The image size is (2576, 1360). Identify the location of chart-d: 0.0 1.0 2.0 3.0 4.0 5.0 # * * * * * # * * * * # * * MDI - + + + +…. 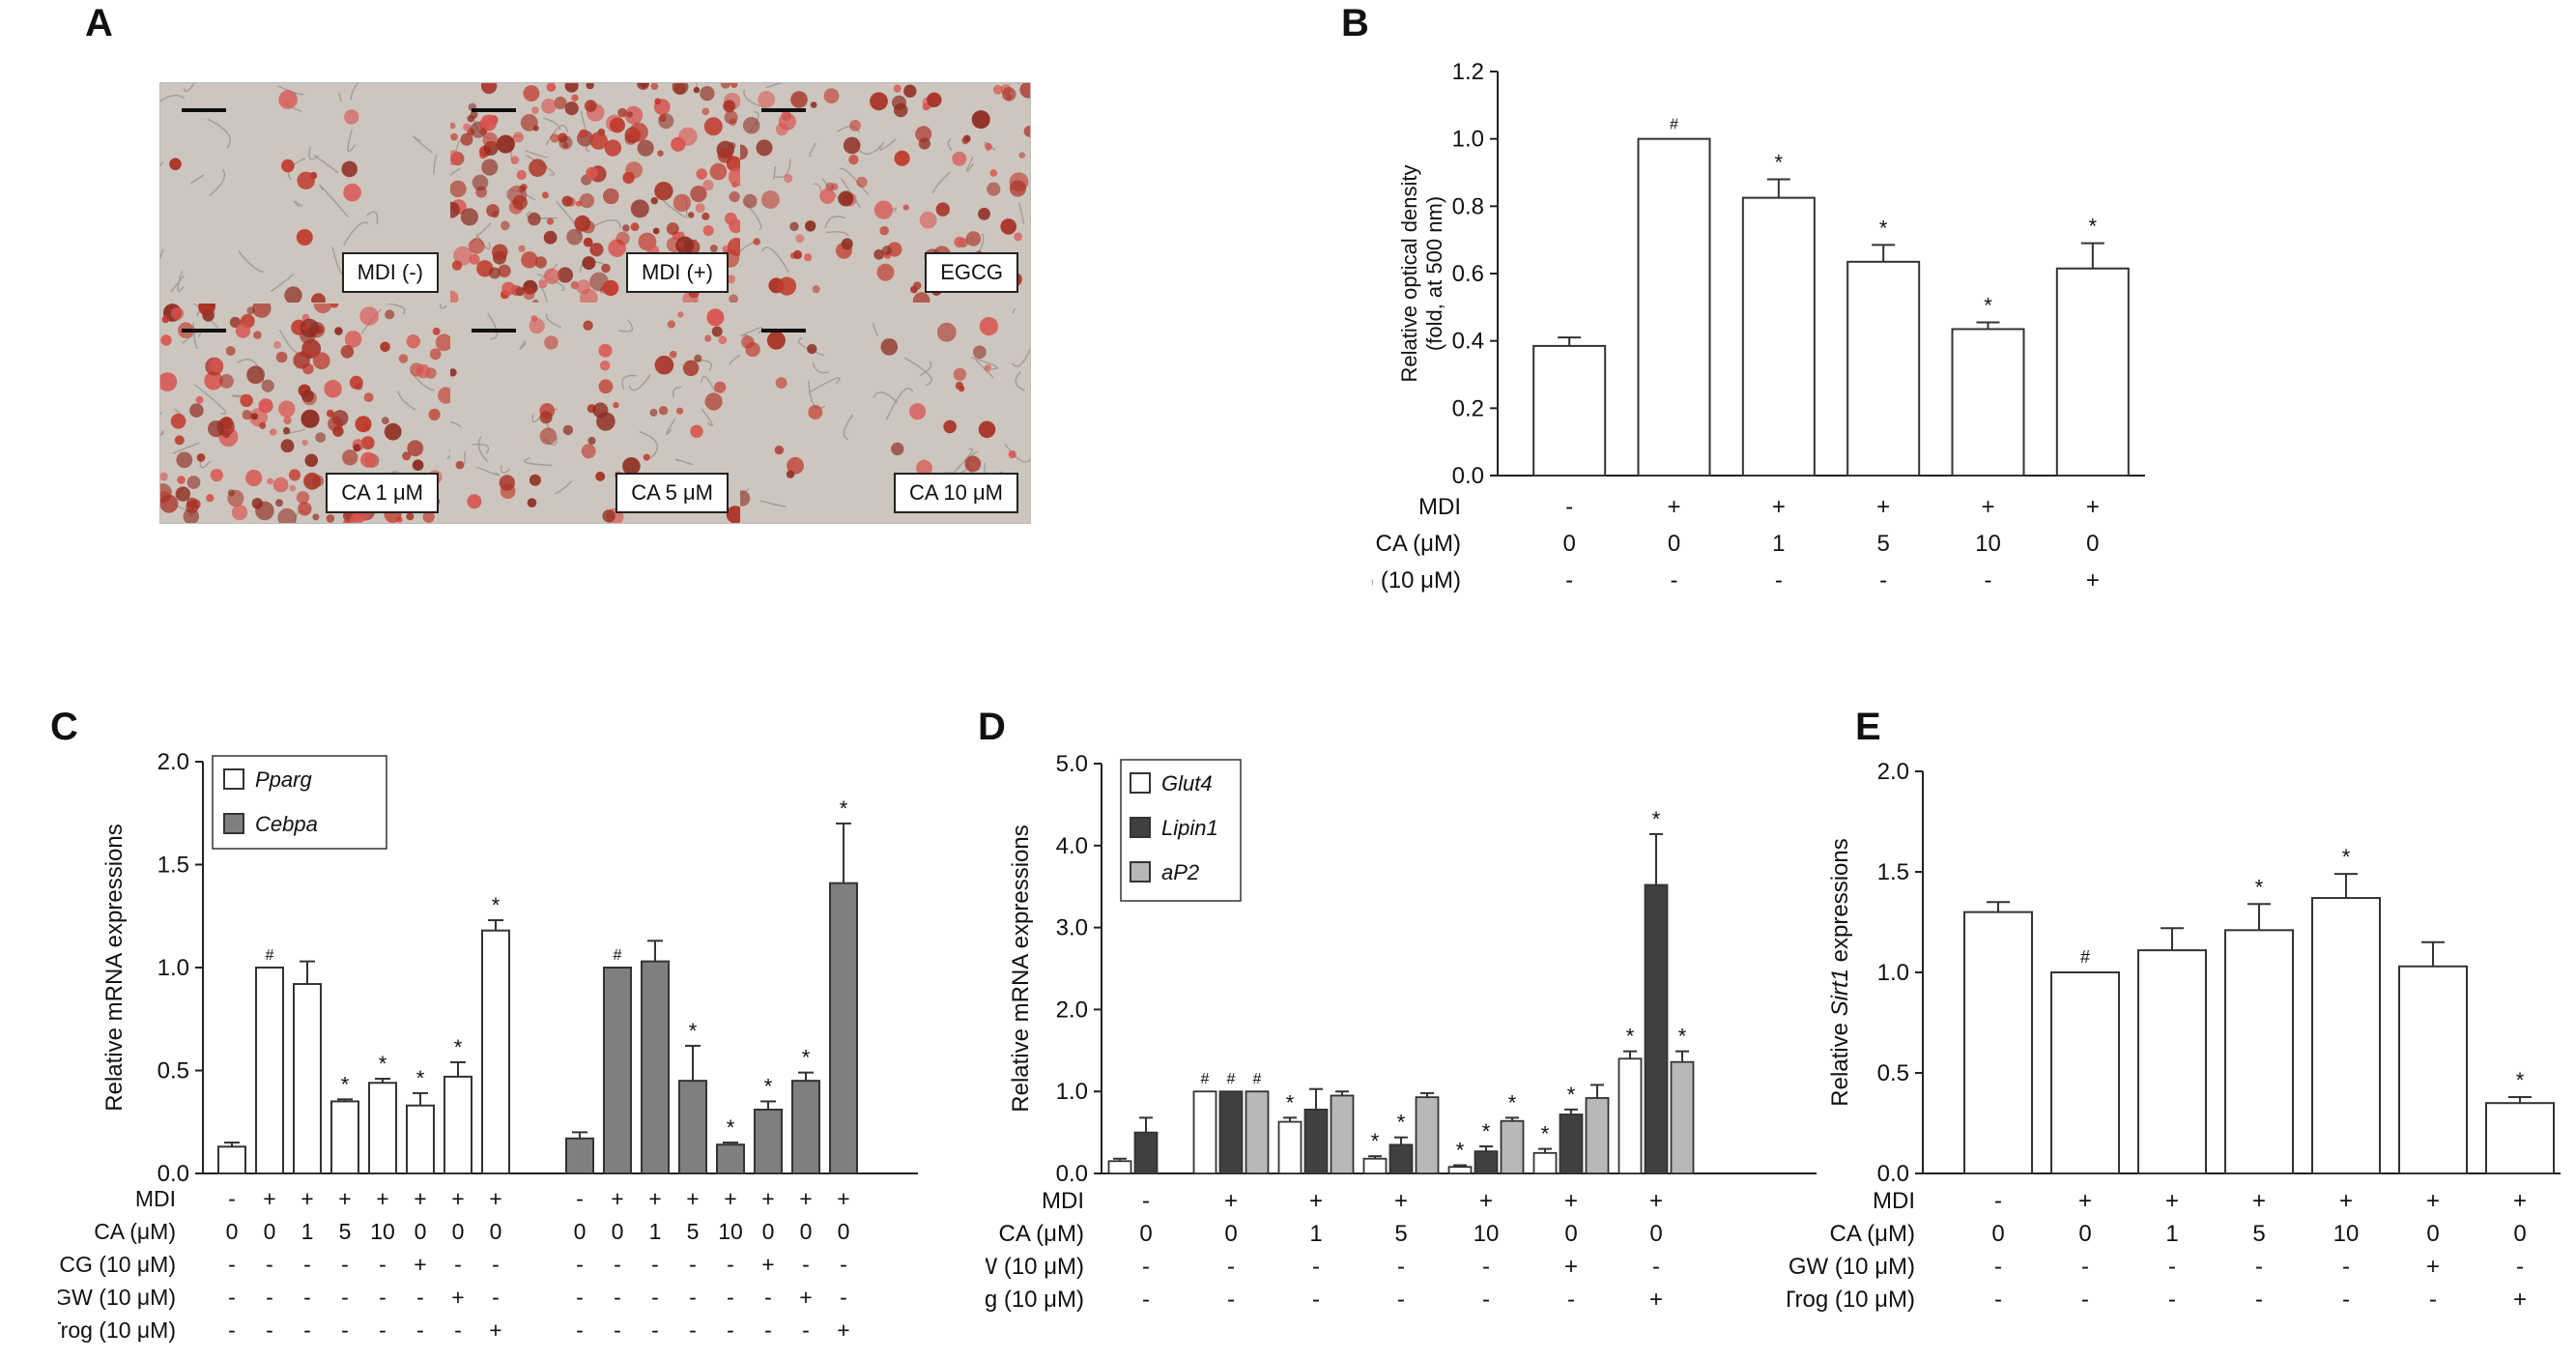
(1402, 1032).